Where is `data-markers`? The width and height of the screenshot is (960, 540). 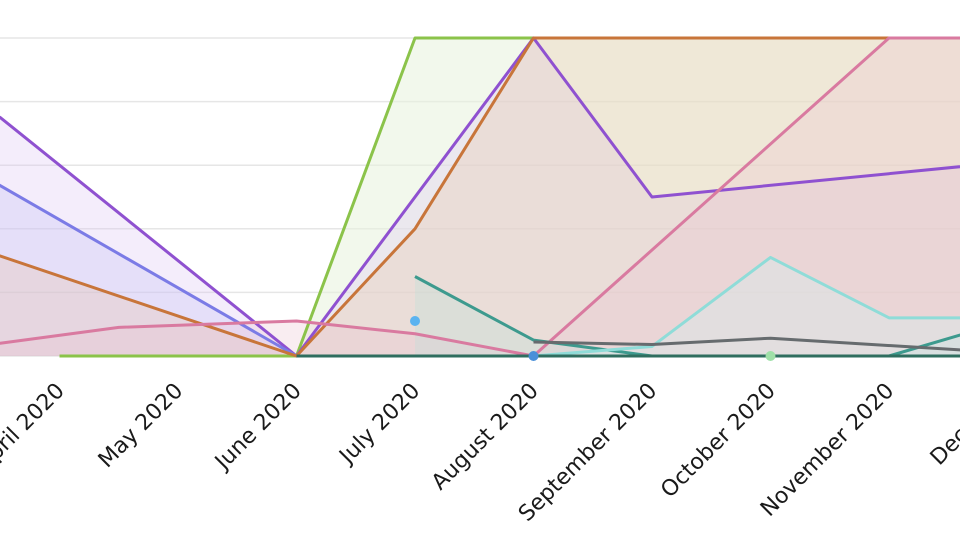
data-markers is located at coordinates (593, 338).